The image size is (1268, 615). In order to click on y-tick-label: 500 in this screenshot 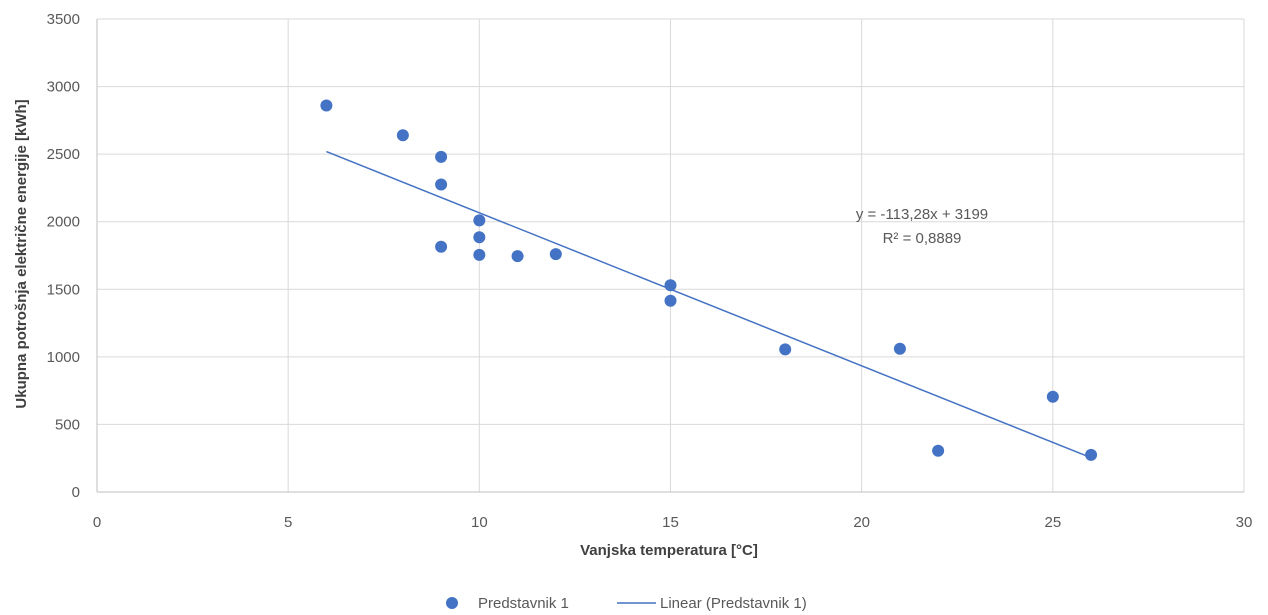, I will do `click(67, 424)`.